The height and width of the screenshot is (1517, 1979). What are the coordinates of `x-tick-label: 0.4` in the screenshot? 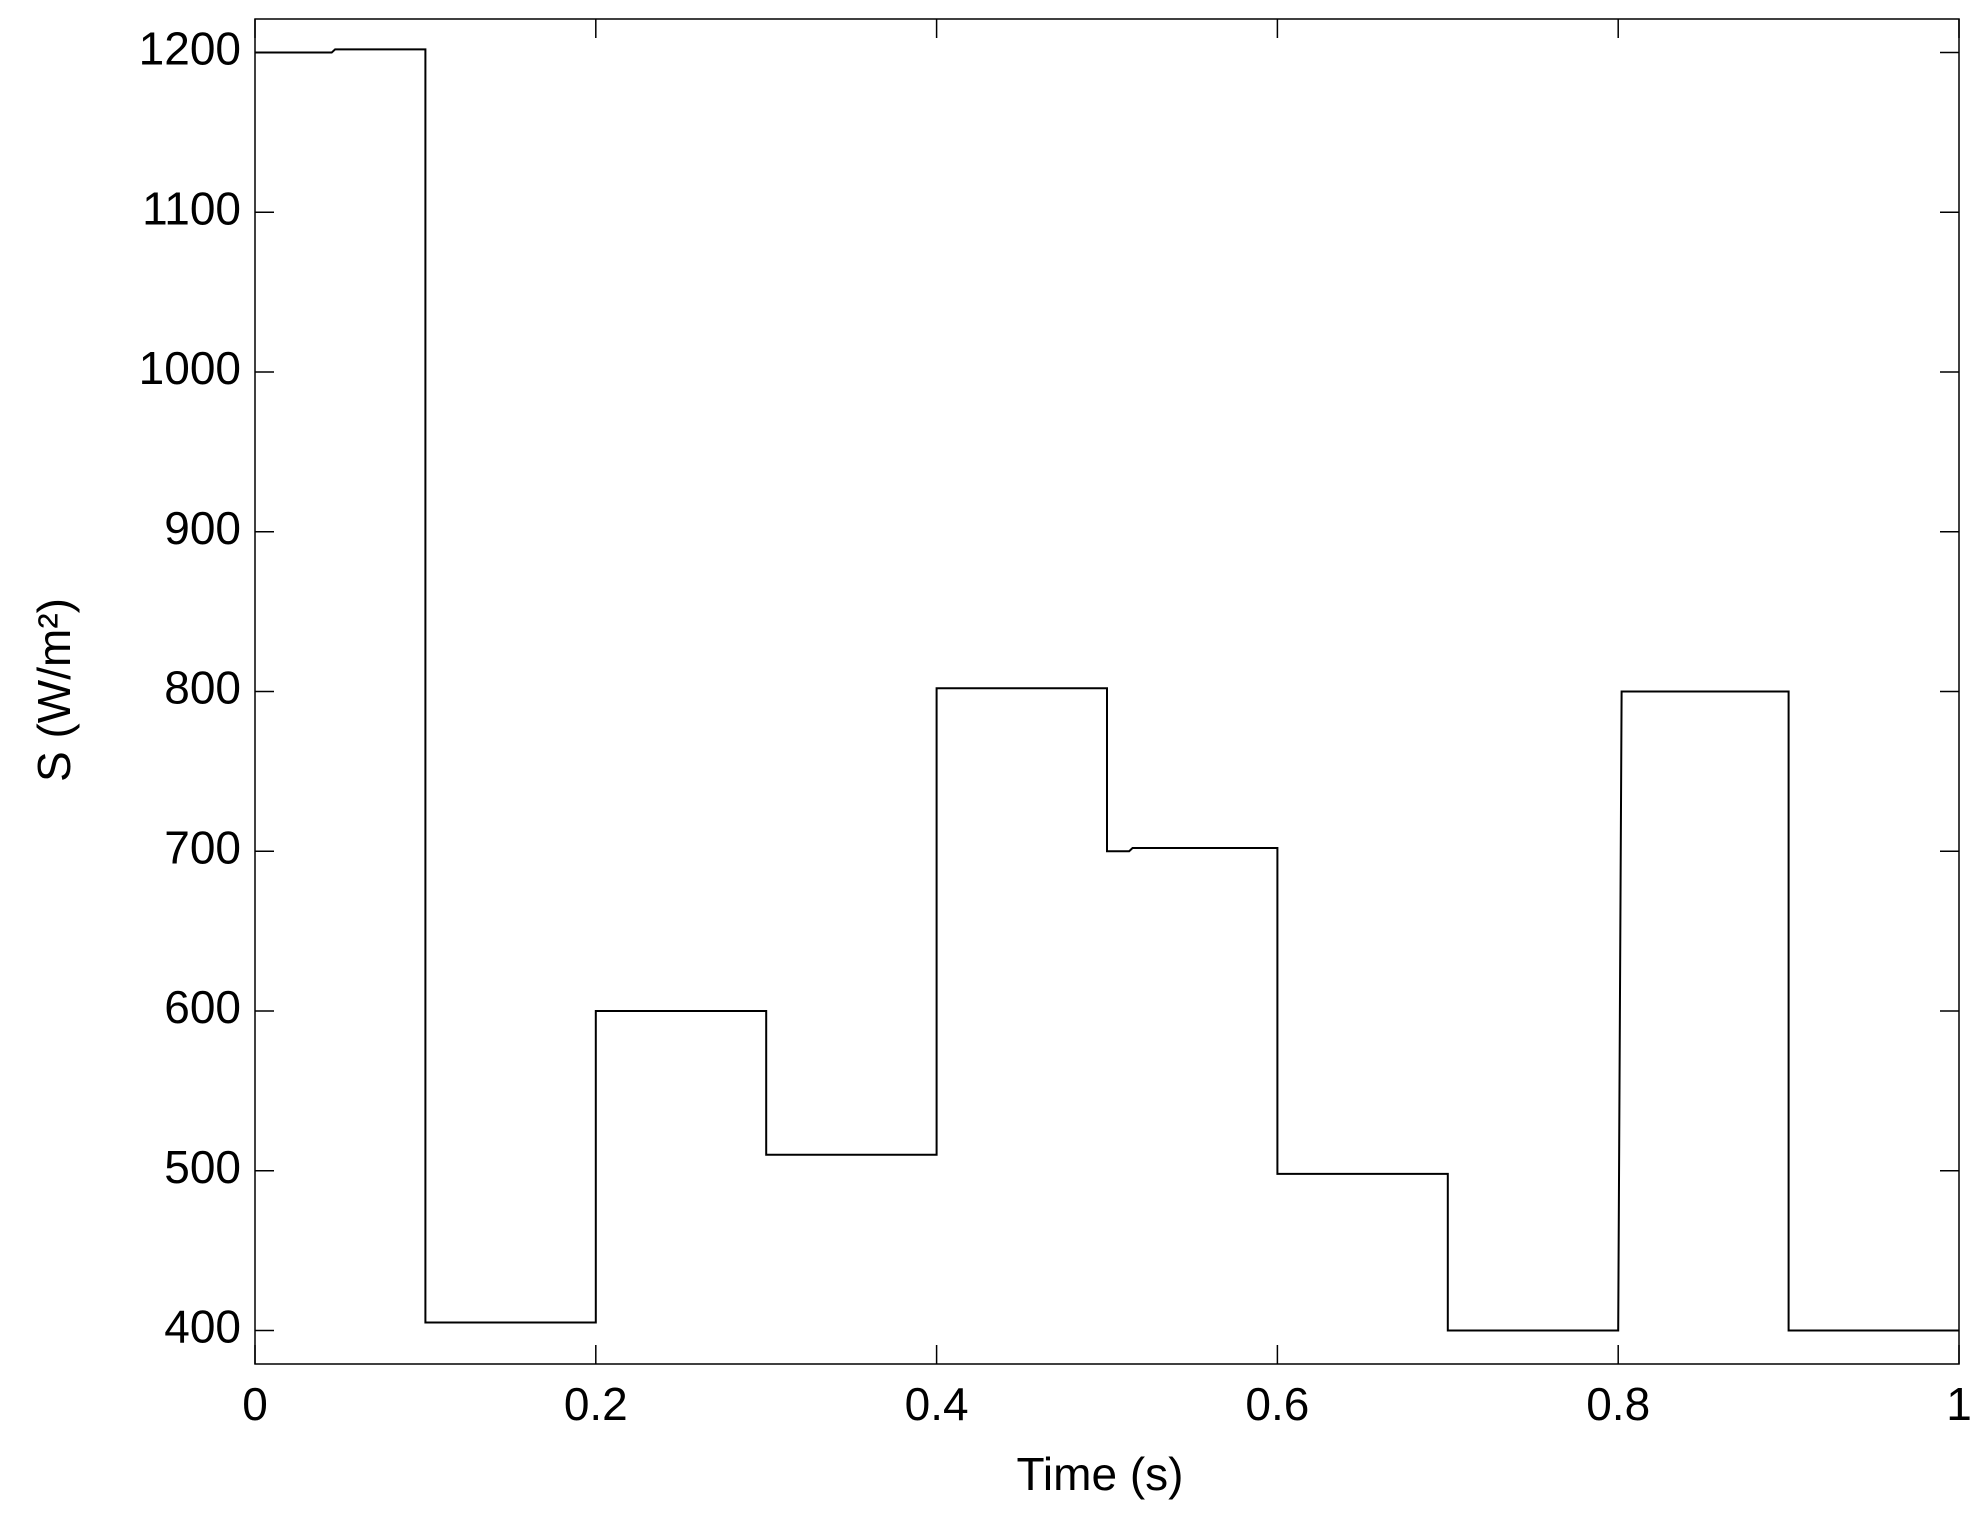 It's located at (937, 1404).